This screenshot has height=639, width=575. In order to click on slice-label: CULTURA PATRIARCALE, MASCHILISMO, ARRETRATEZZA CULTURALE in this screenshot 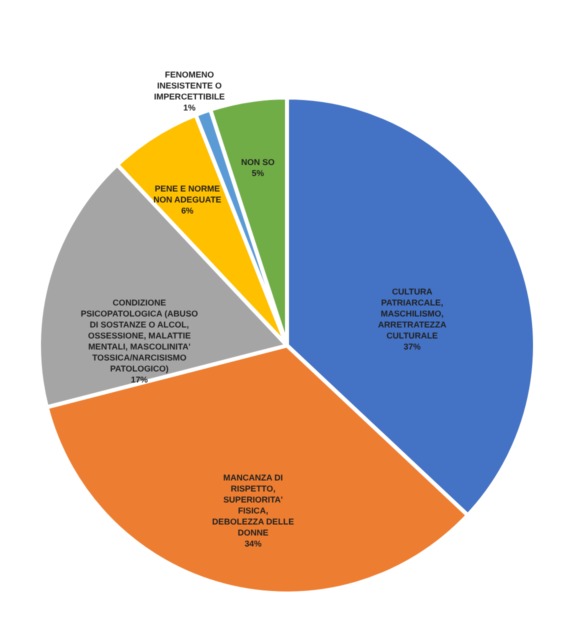, I will do `click(412, 313)`.